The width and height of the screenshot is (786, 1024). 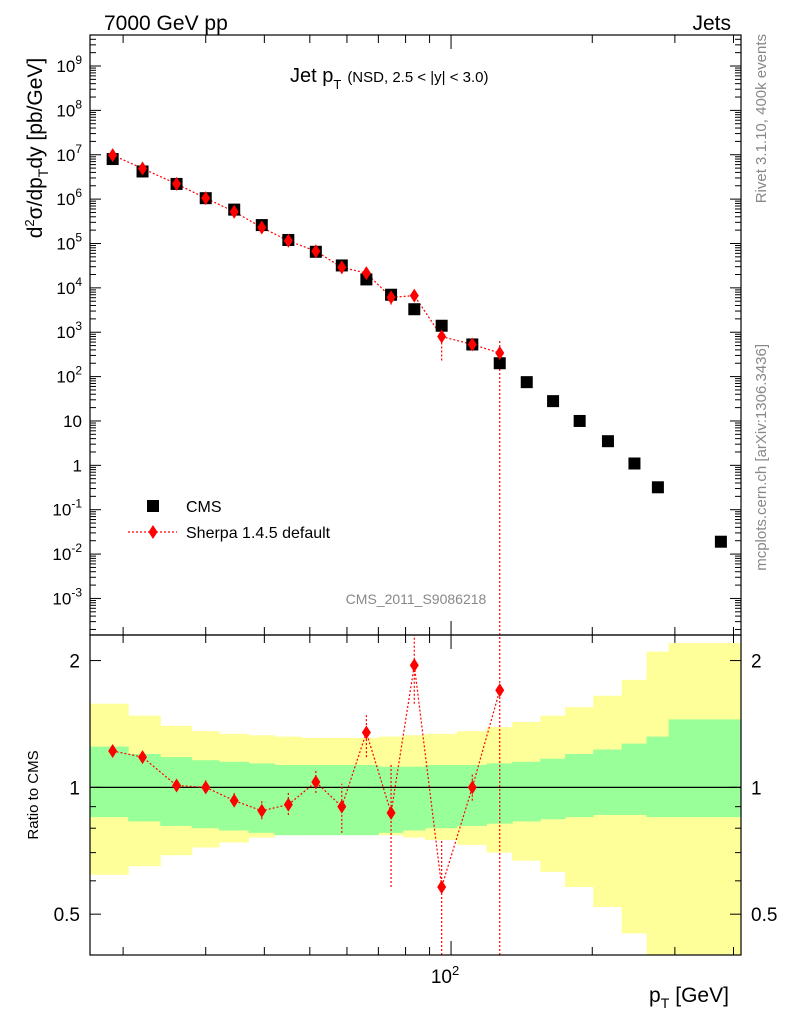 What do you see at coordinates (306, 776) in the screenshot?
I see `ratio-line` at bounding box center [306, 776].